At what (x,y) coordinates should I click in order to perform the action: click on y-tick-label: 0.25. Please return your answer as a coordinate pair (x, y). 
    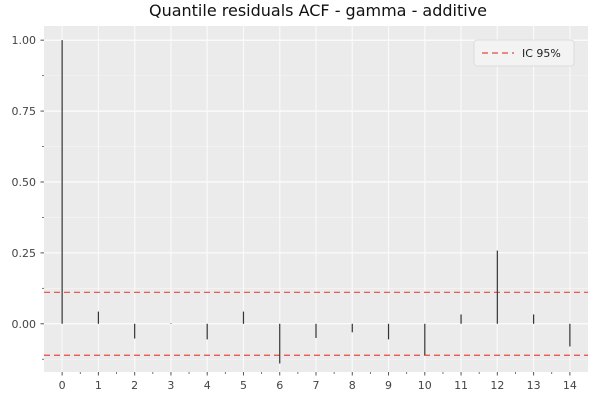
    Looking at the image, I should click on (24, 253).